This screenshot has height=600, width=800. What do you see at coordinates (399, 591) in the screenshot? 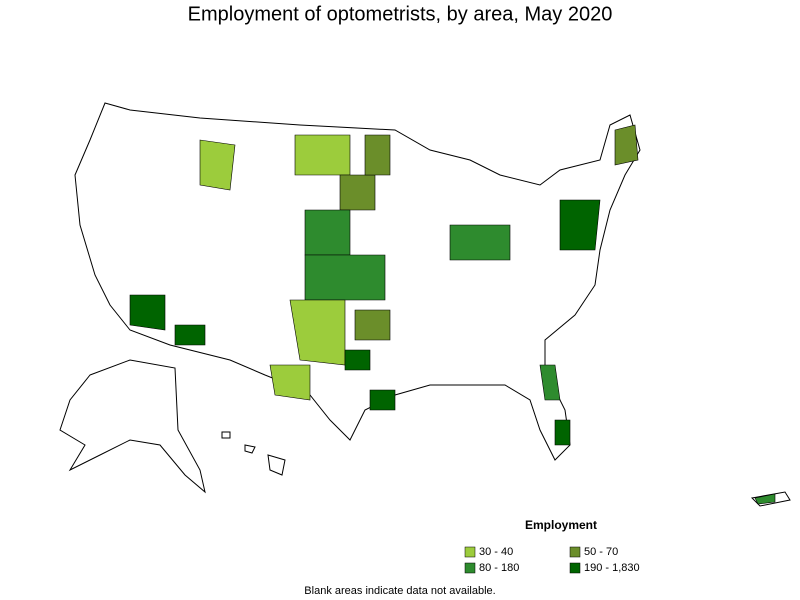
I see `footnote: Blank areas indicate data not available.` at bounding box center [399, 591].